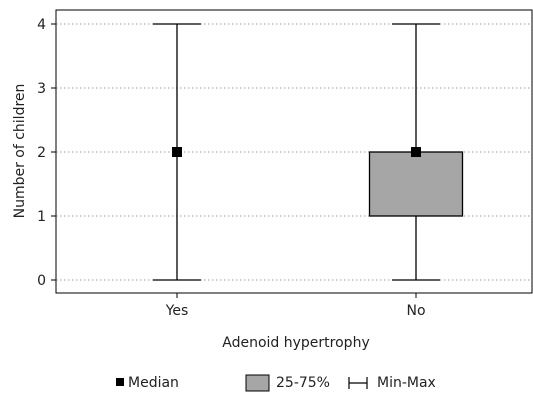  I want to click on y-axis-ticks: 0 1 2 3 4, so click(46, 153).